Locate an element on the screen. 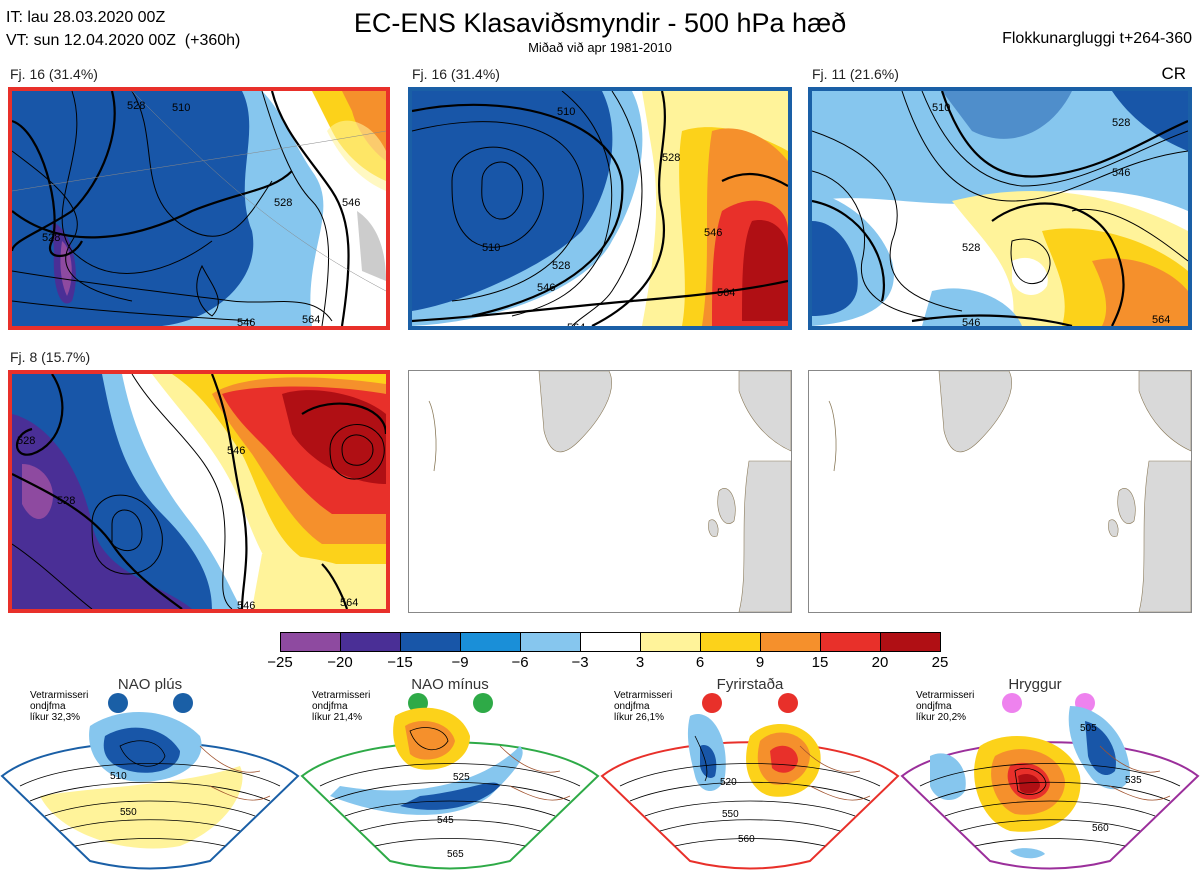 This screenshot has height=871, width=1200. page-title: EC-ENS Klasaviðsmyndir - 500 hPa hæð is located at coordinates (600, 23).